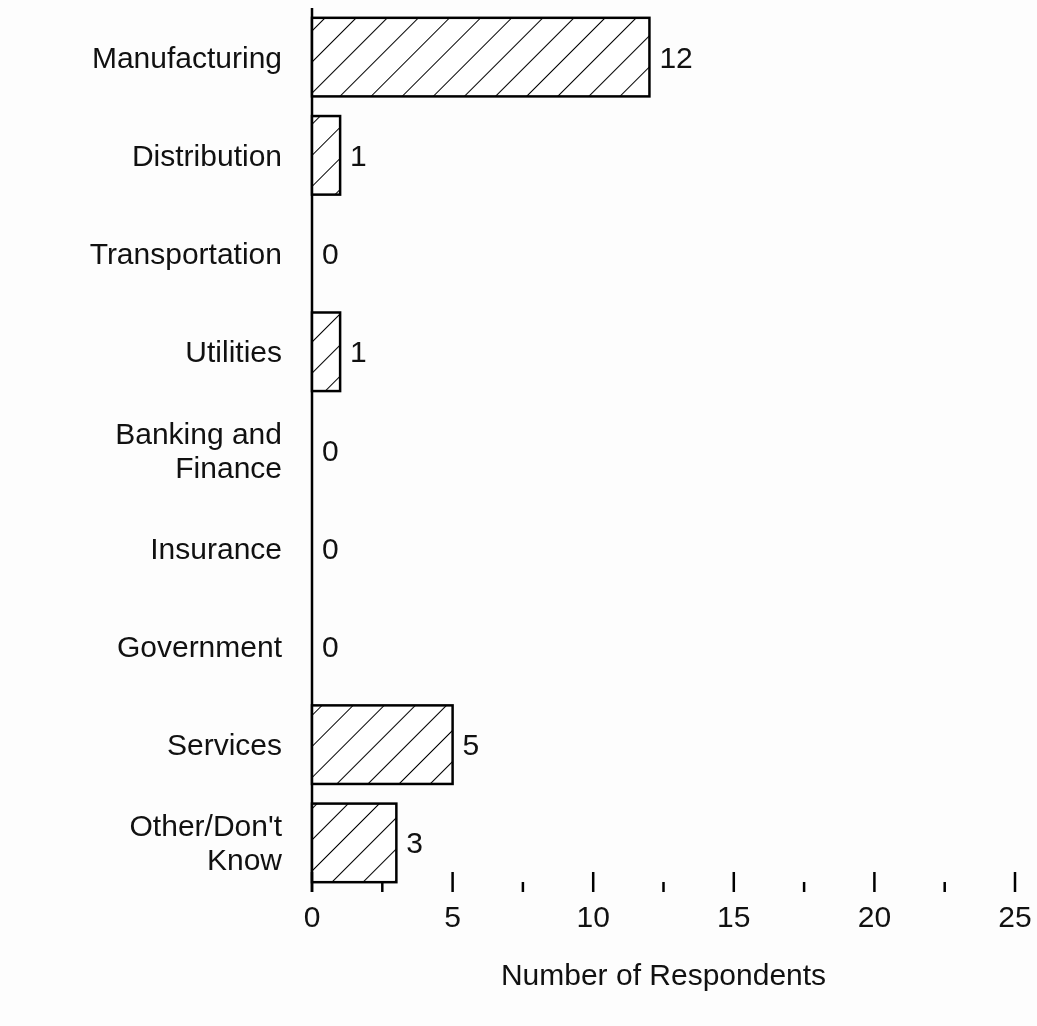 The width and height of the screenshot is (1037, 1026). Describe the element at coordinates (676, 57) in the screenshot. I see `data-label: 12` at that location.